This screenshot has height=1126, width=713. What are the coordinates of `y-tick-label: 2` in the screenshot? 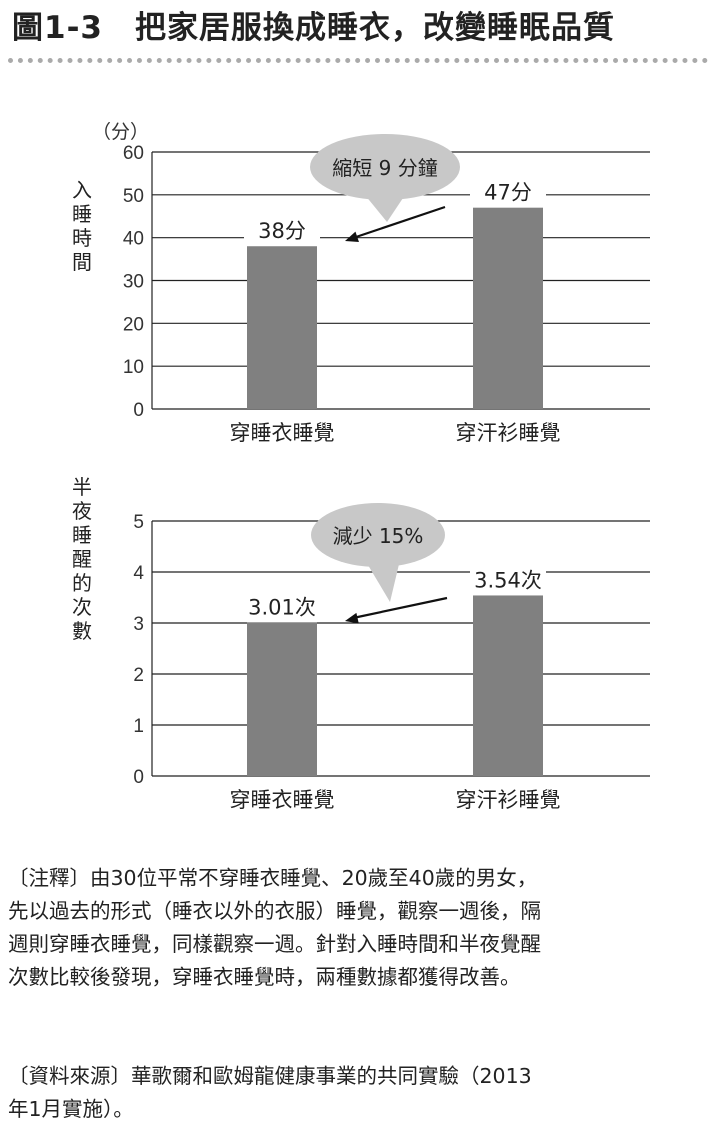 It's located at (138, 675).